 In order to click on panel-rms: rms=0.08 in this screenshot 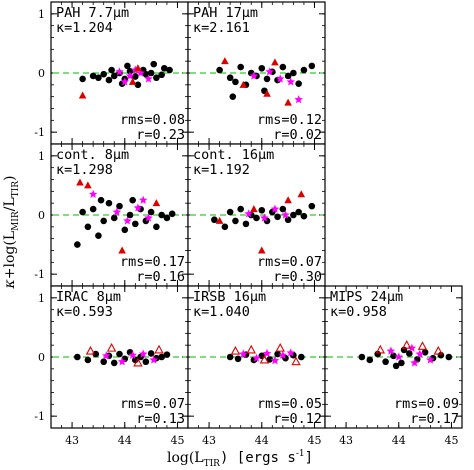, I will do `click(152, 120)`.